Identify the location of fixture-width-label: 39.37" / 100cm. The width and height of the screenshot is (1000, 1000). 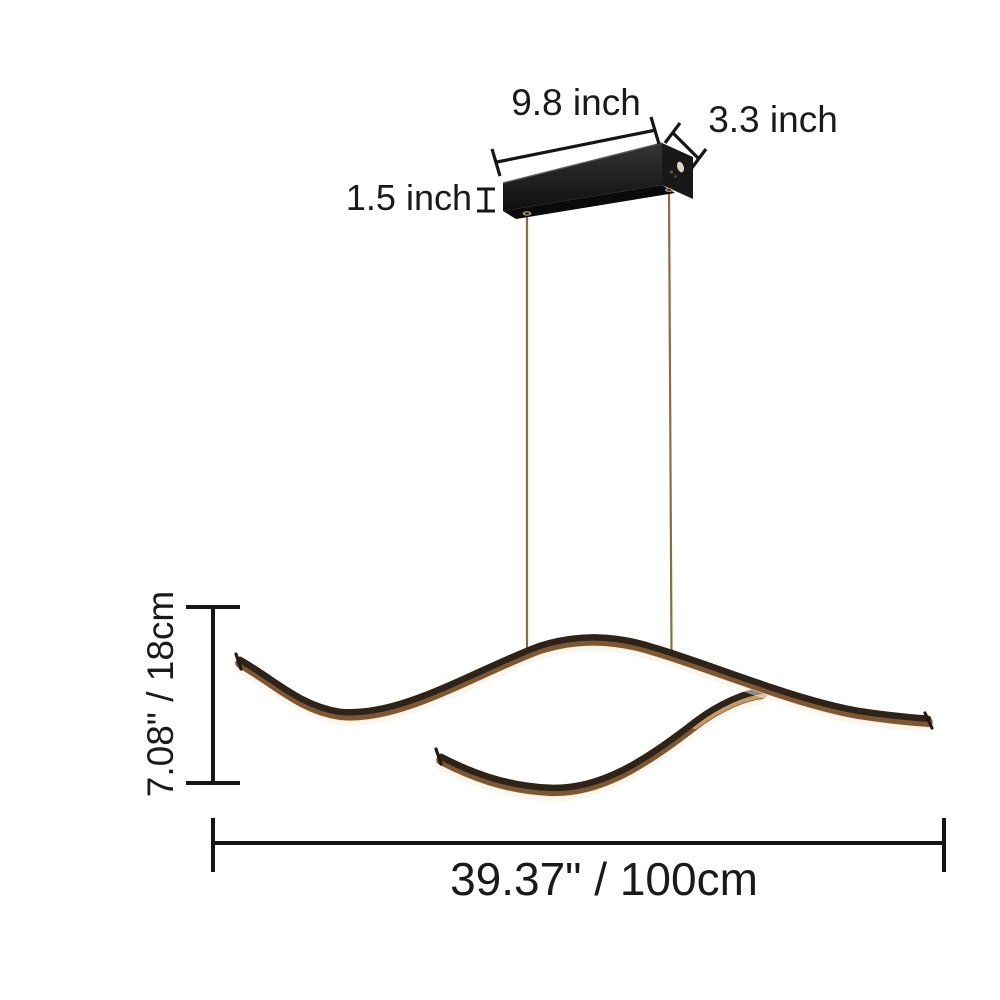
(604, 879).